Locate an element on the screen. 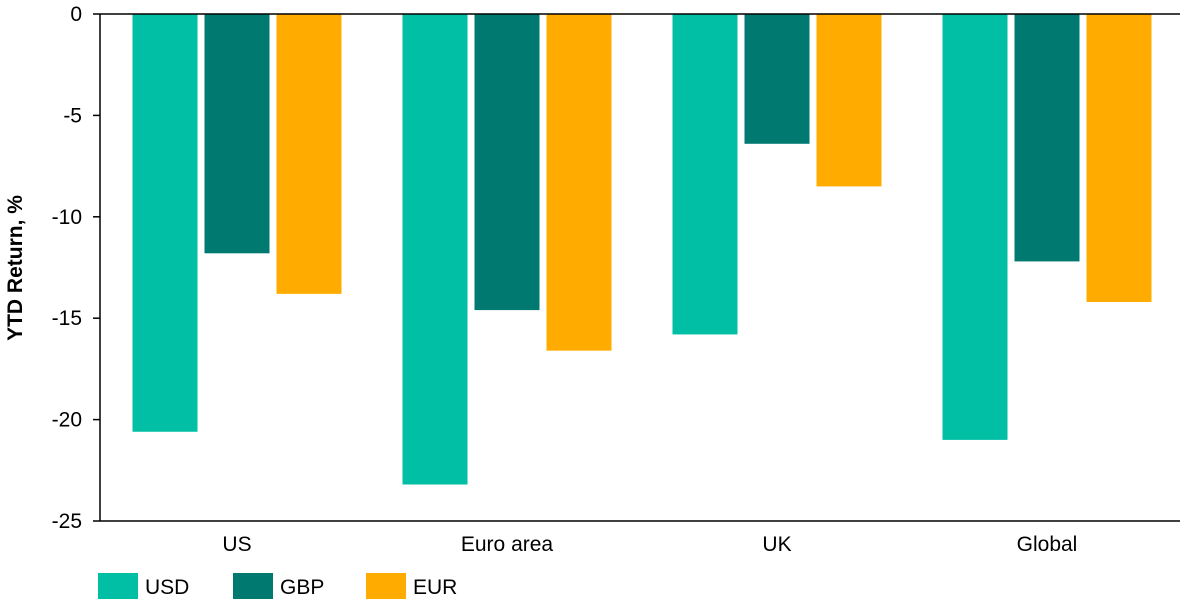 The height and width of the screenshot is (600, 1200). bar-eur-us is located at coordinates (309, 154).